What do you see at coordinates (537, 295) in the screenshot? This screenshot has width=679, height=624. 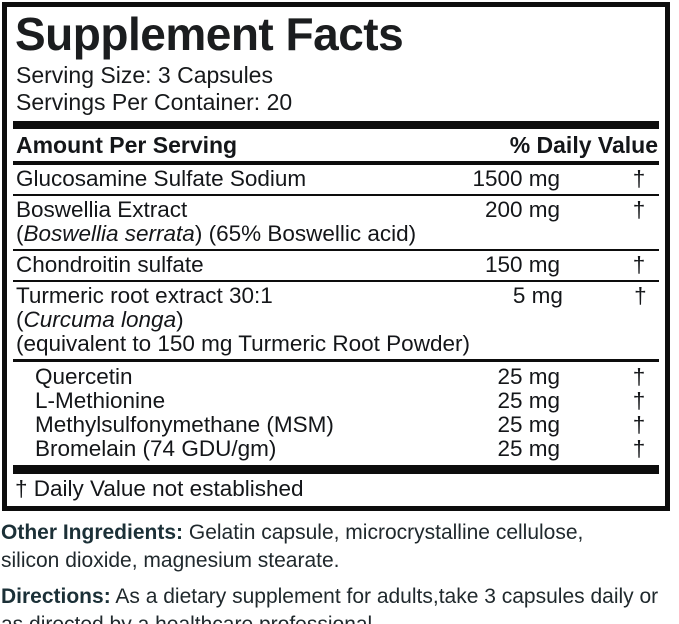 I see `ingredient-amount: 5 mg` at bounding box center [537, 295].